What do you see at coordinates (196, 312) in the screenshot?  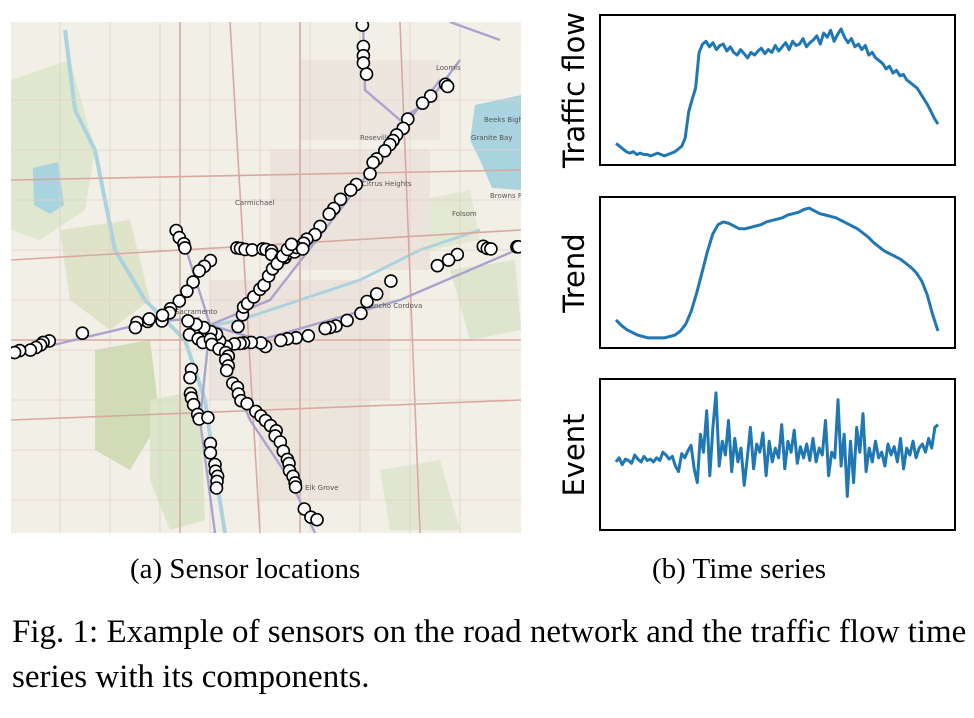 I see `map-label: Sacramento` at bounding box center [196, 312].